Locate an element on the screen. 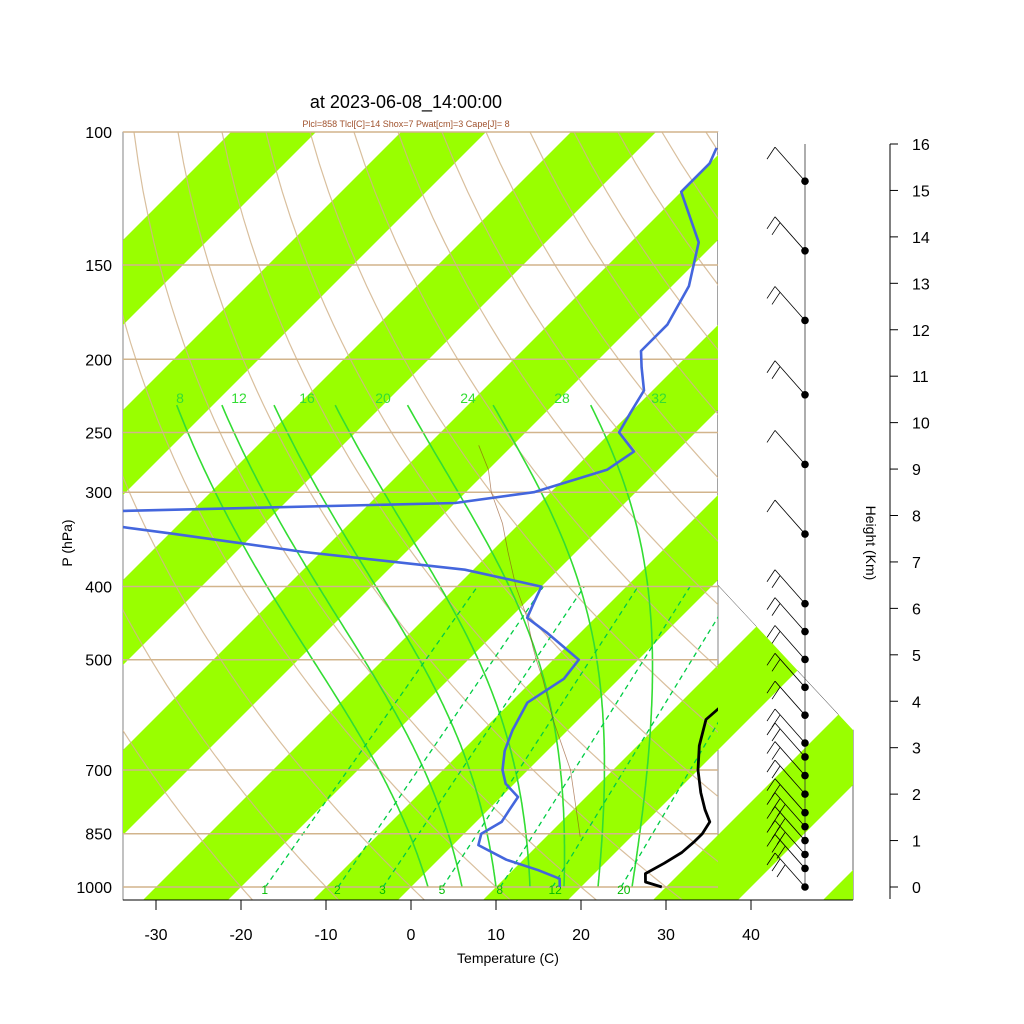 The height and width of the screenshot is (1024, 1024). temperature-tick-label: 10 is located at coordinates (496, 935).